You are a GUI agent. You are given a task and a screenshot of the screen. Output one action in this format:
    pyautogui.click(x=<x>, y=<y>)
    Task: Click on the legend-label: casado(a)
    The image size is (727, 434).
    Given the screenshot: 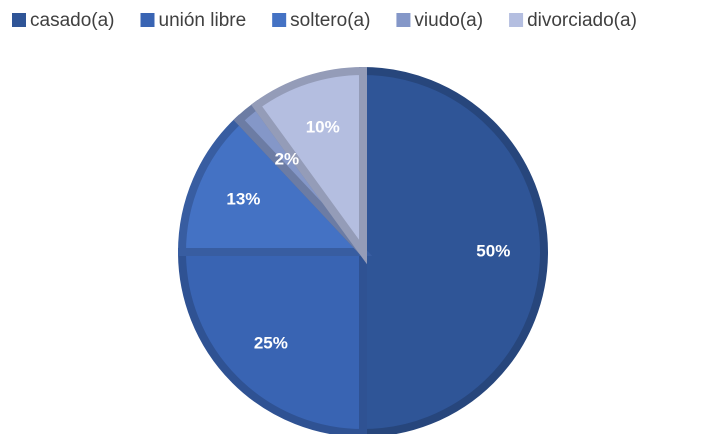 What is the action you would take?
    pyautogui.click(x=72, y=20)
    